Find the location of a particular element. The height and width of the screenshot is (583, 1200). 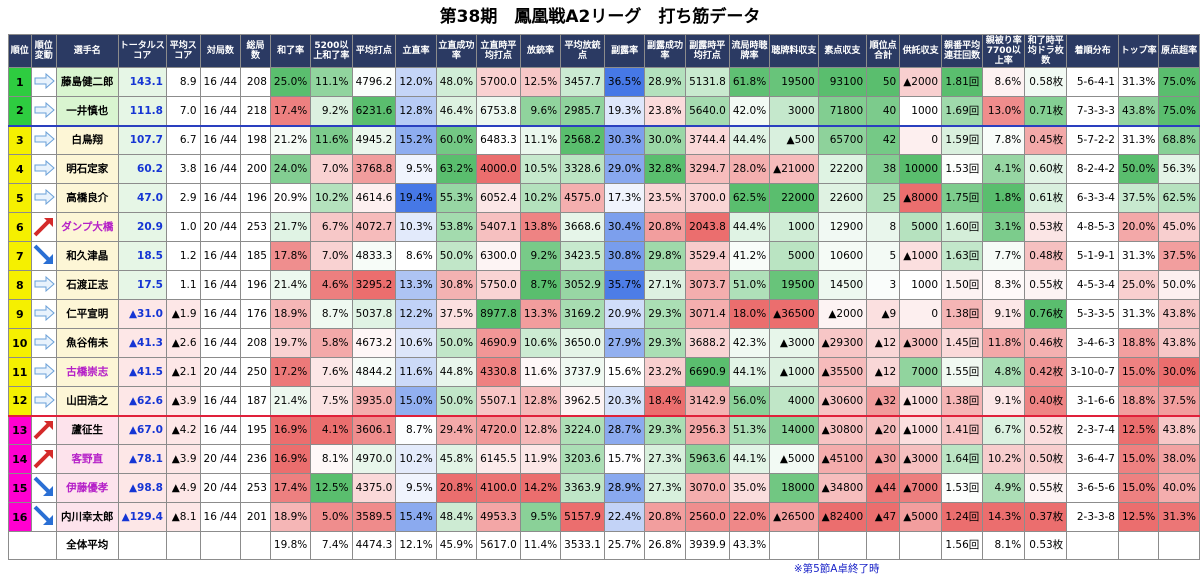

cell-riichi-avg-points: 8977.8 is located at coordinates (498, 314).